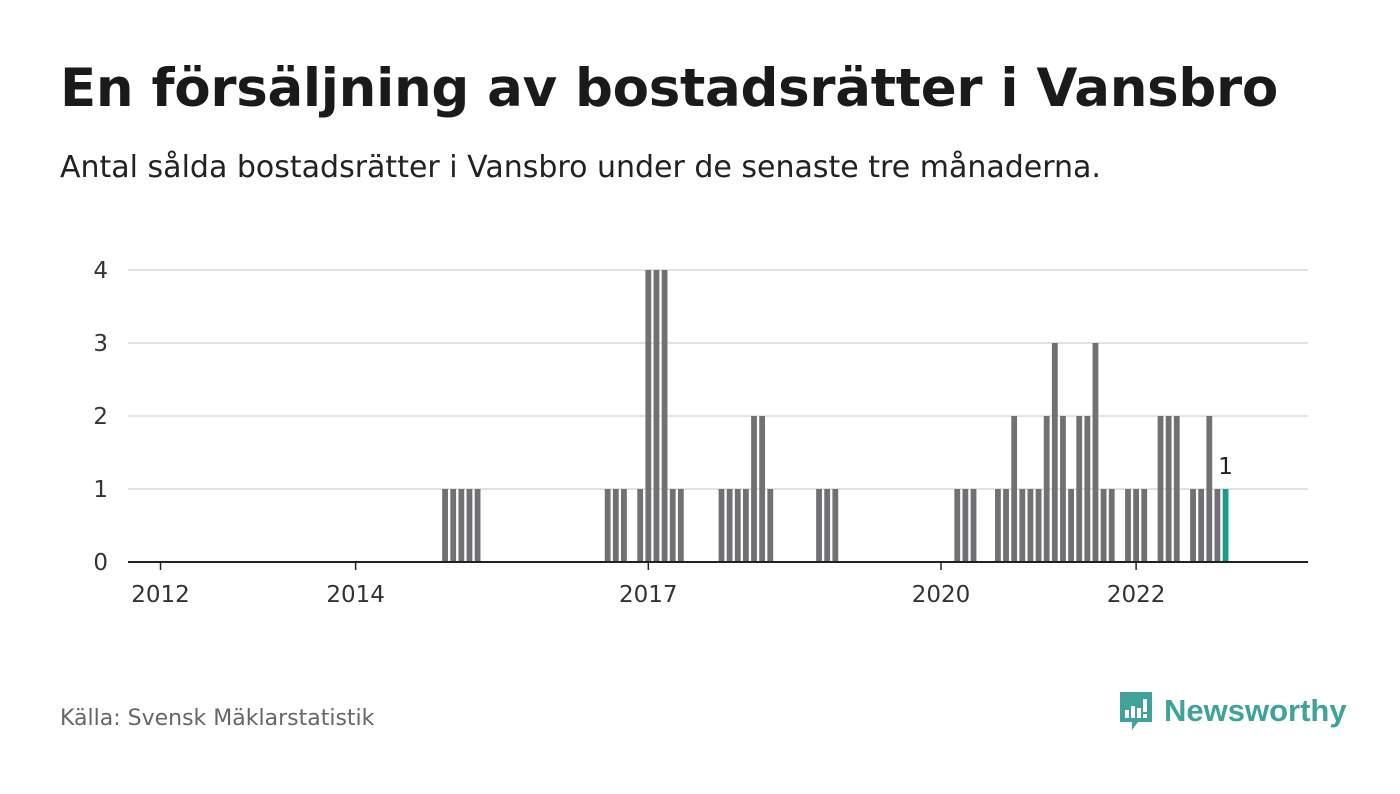 This screenshot has width=1400, height=794. What do you see at coordinates (100, 563) in the screenshot?
I see `y-tick-label: 0` at bounding box center [100, 563].